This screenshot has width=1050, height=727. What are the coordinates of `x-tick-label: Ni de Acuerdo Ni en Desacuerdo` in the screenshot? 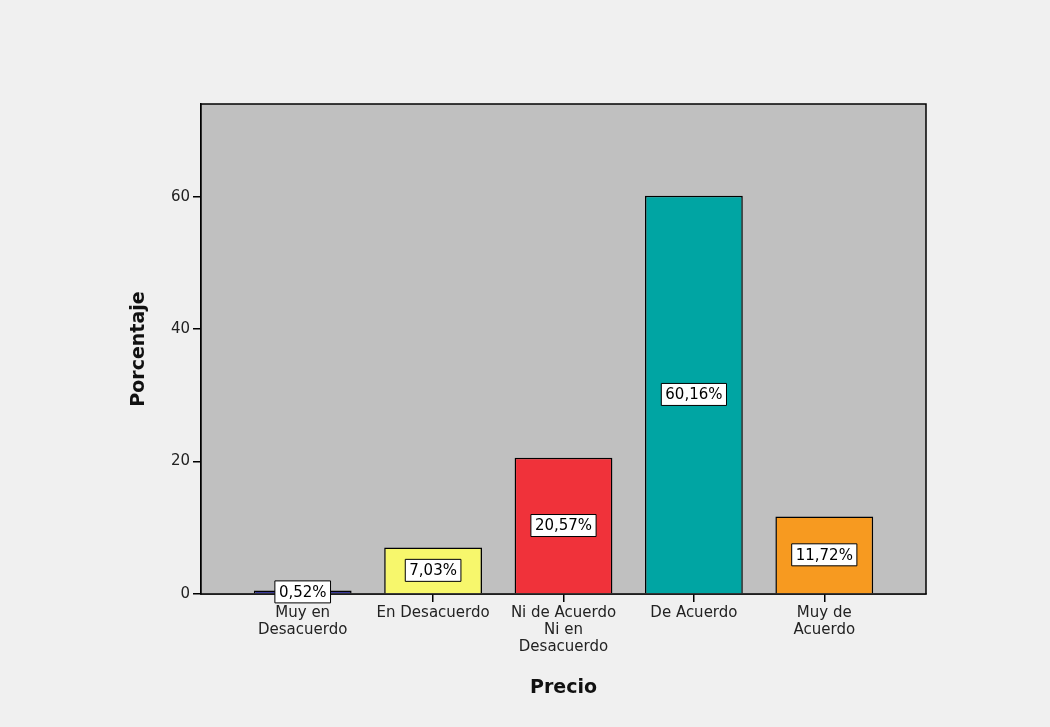 It's located at (563, 629).